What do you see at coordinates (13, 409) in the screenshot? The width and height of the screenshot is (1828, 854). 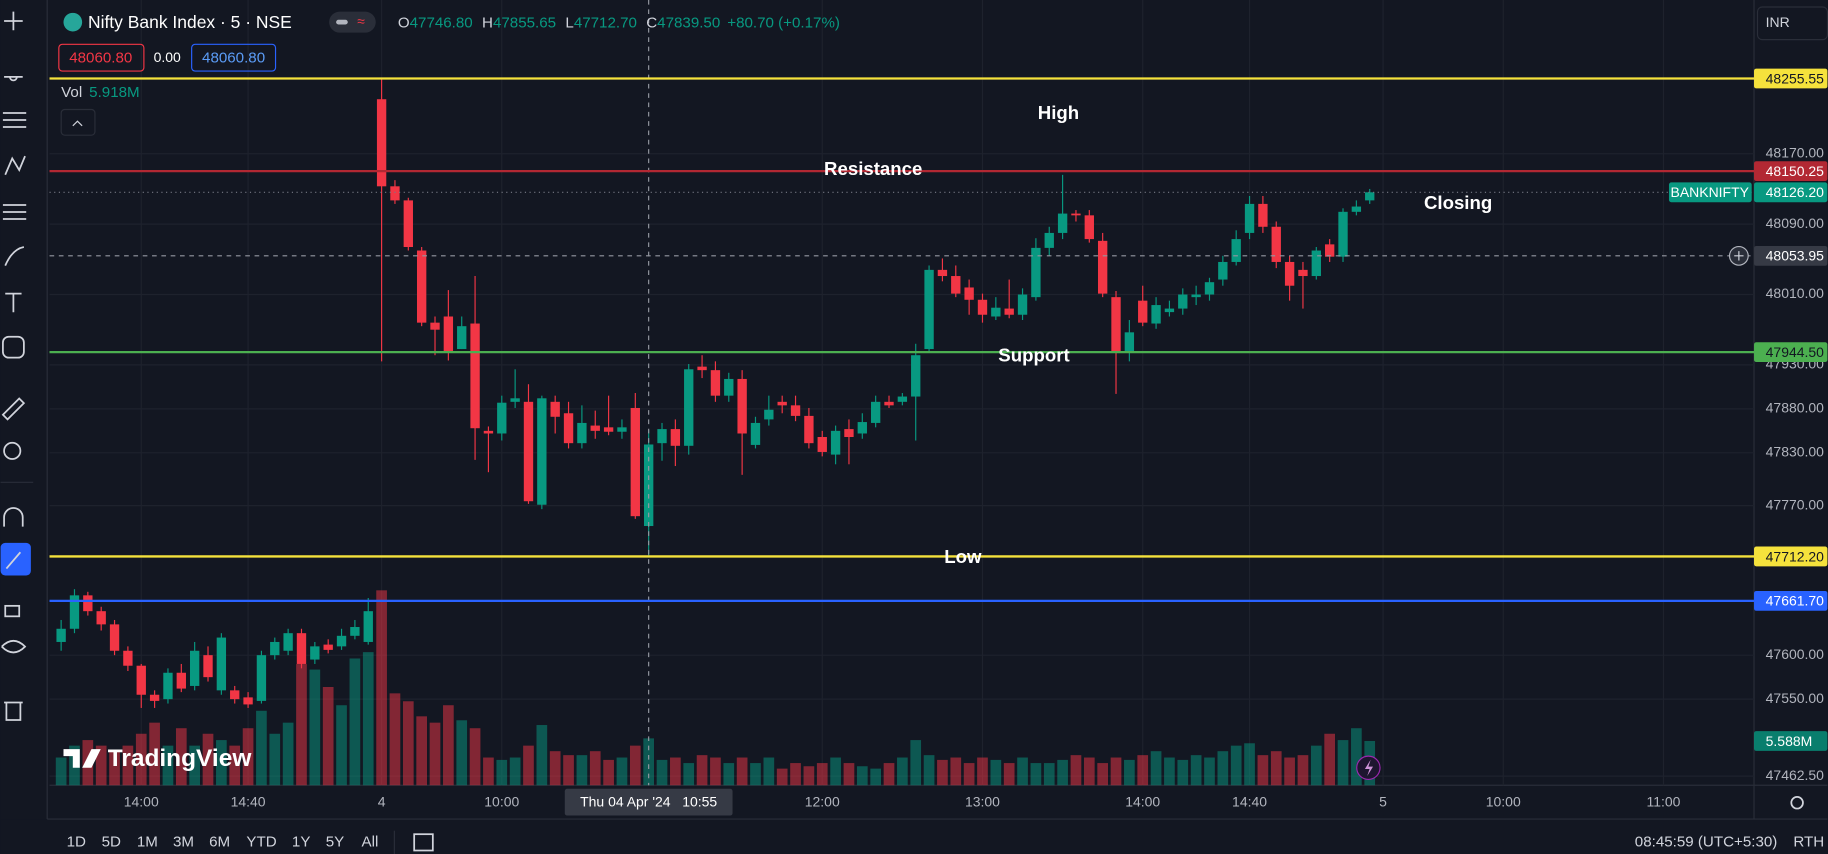 I see `measure-tool` at bounding box center [13, 409].